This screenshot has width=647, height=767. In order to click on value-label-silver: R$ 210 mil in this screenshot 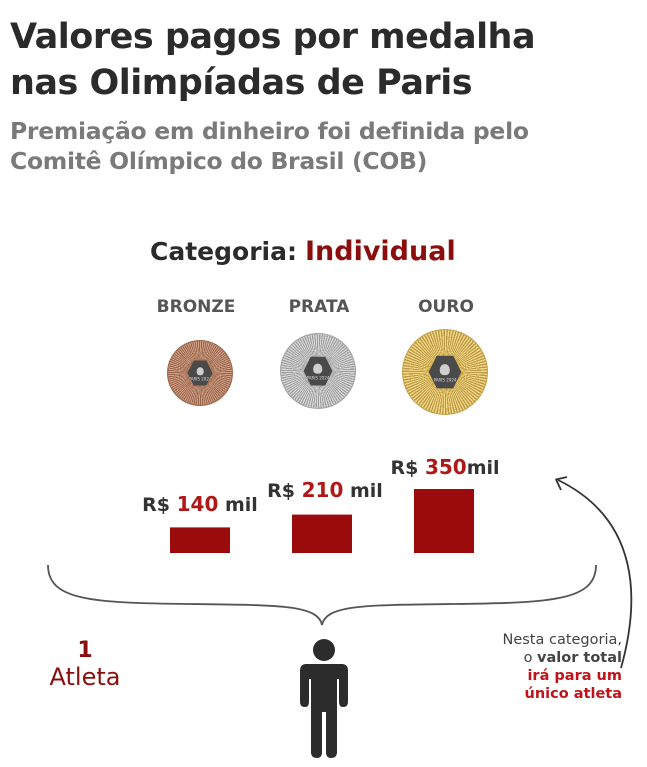, I will do `click(325, 490)`.